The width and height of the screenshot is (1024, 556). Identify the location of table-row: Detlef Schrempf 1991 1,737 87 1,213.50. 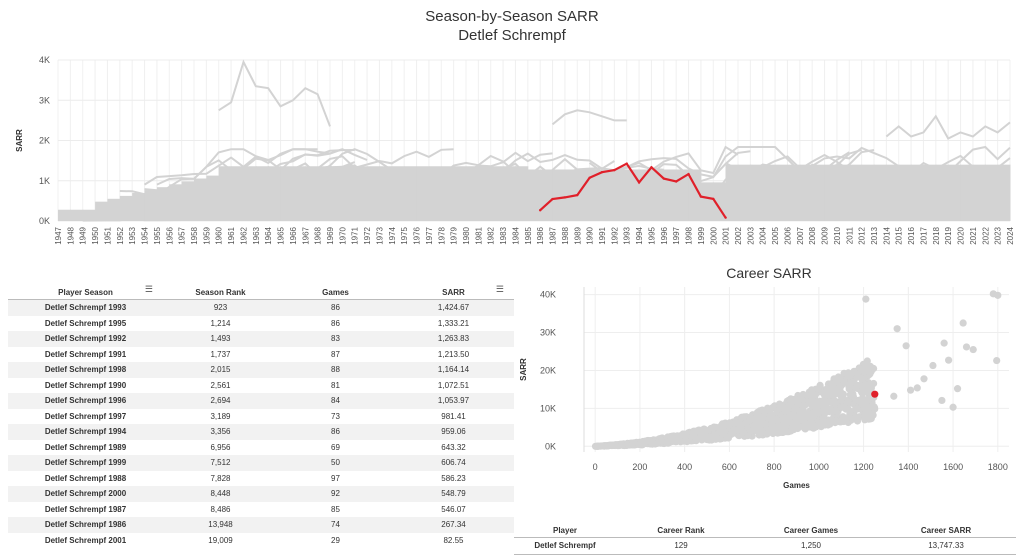
(261, 355).